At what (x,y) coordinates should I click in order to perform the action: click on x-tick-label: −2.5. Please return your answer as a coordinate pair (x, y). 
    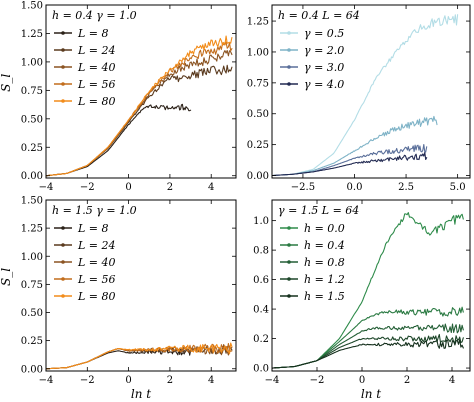
    Looking at the image, I should click on (303, 187).